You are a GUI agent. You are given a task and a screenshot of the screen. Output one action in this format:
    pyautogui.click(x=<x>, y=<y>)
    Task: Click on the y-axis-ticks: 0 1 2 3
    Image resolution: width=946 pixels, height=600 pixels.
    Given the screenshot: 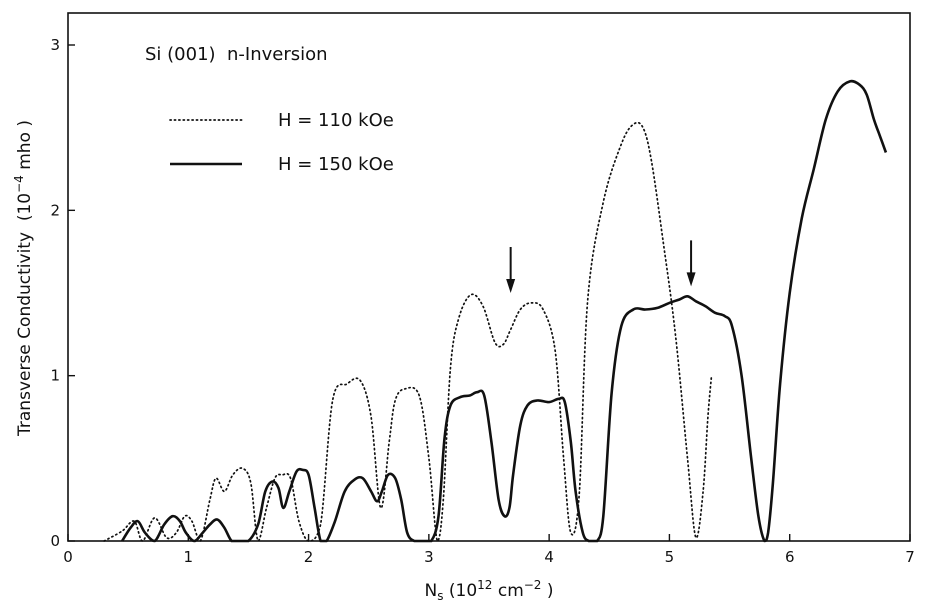 What is the action you would take?
    pyautogui.click(x=62, y=293)
    